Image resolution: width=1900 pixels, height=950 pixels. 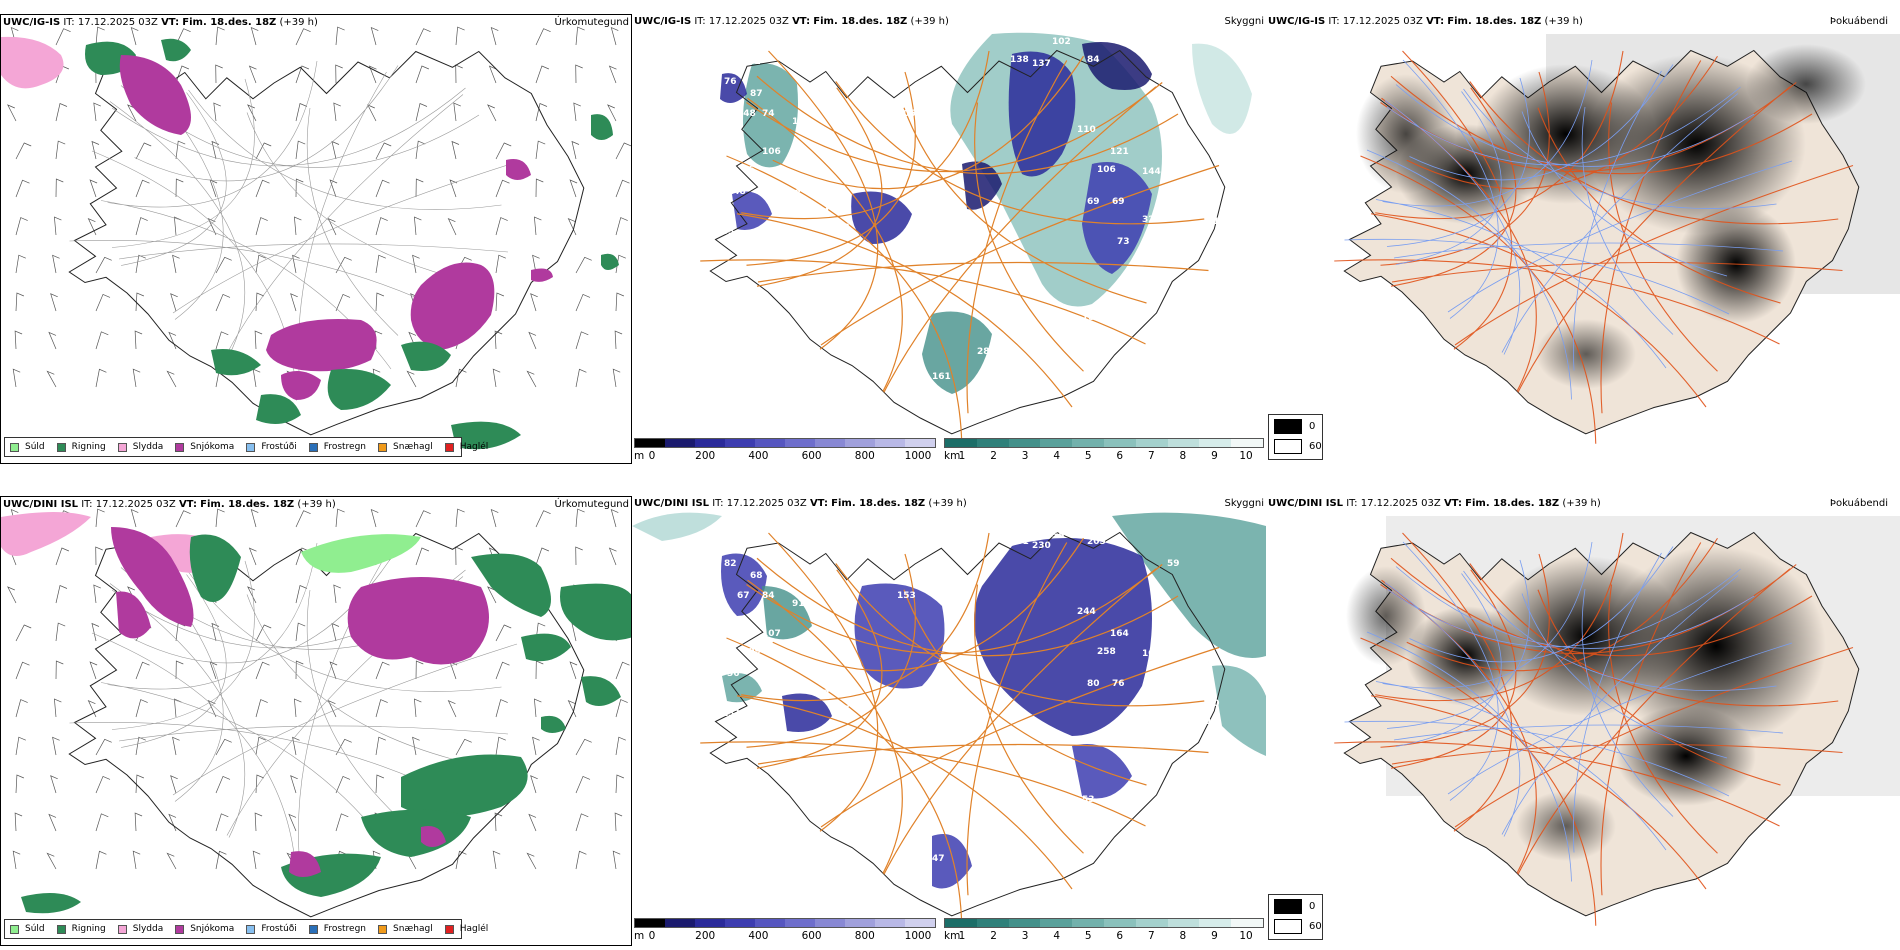 What do you see at coordinates (466, 447) in the screenshot?
I see `legend-item-haglel: Haglél` at bounding box center [466, 447].